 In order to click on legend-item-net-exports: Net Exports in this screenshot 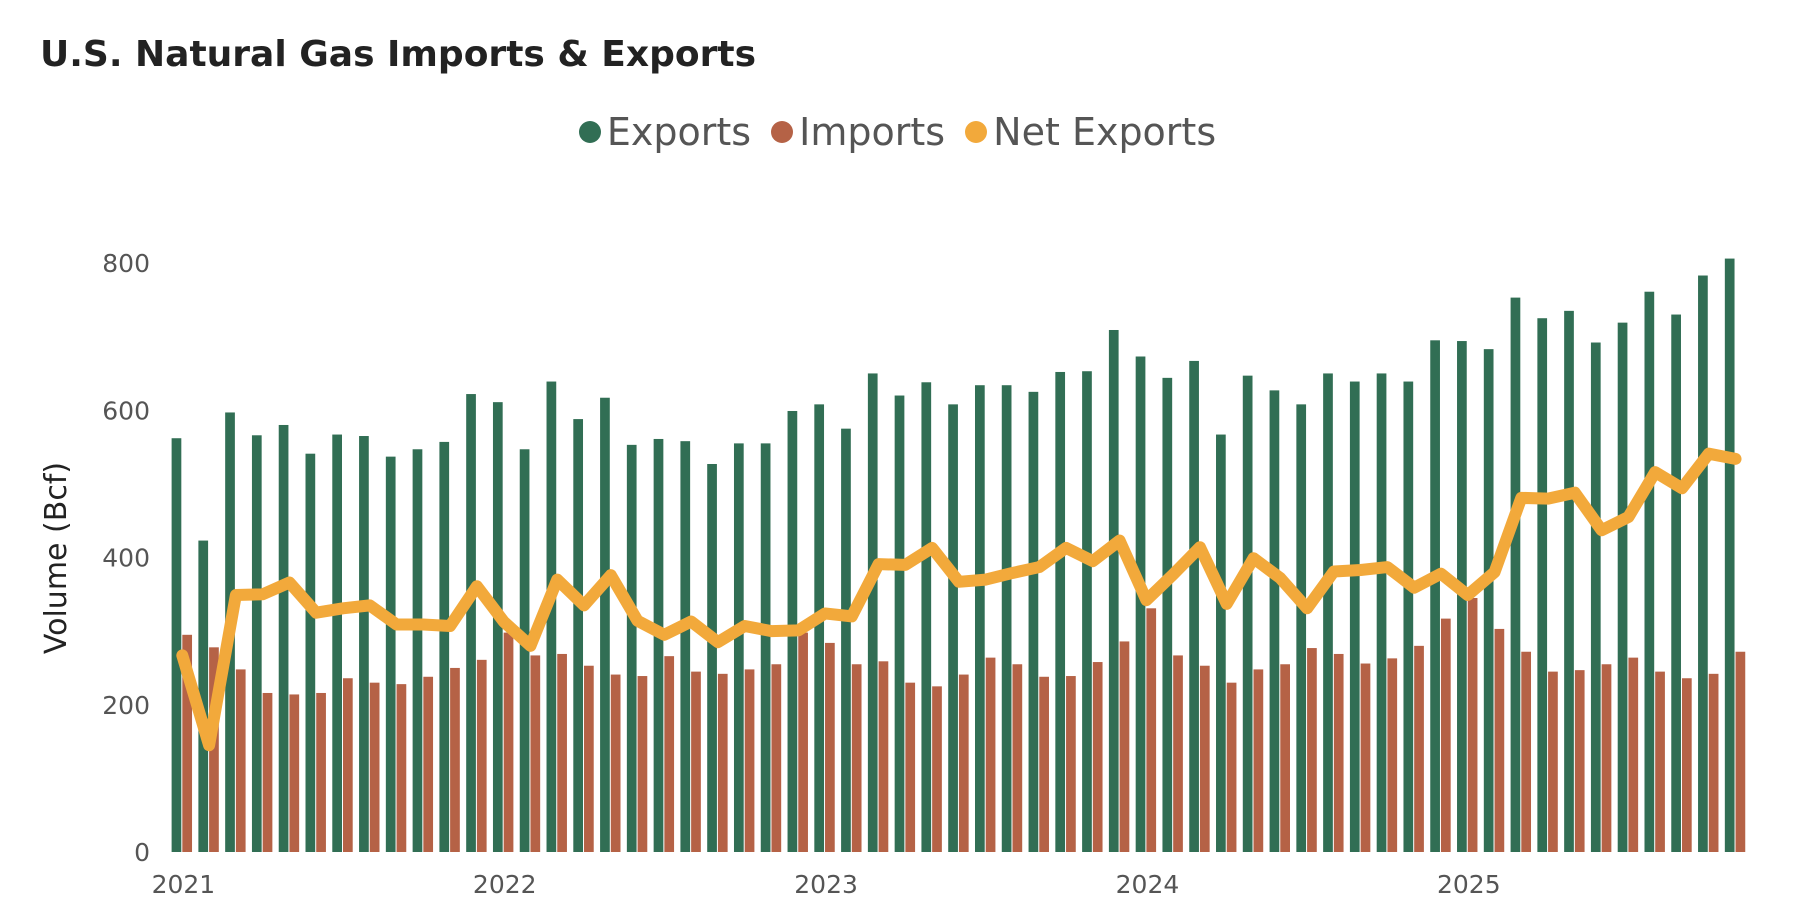, I will do `click(1090, 132)`.